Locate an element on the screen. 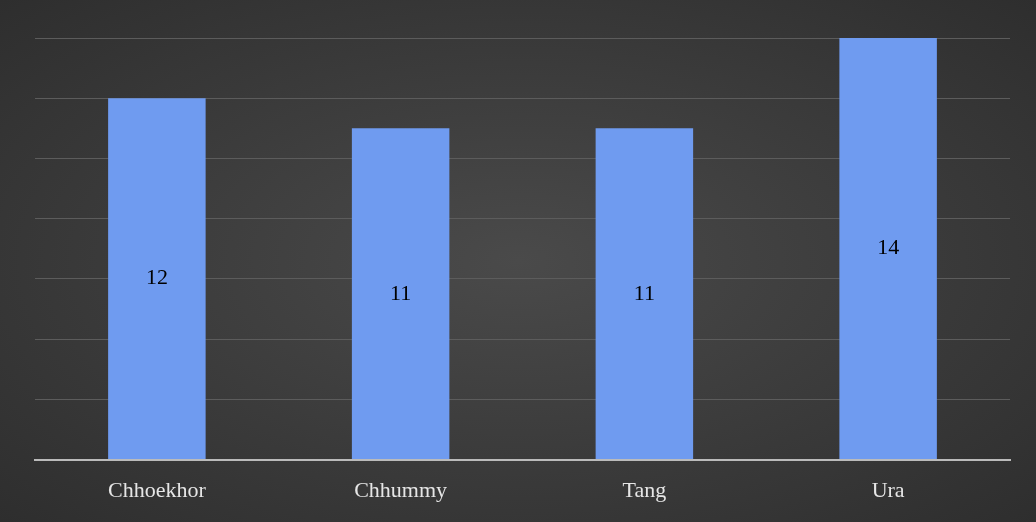 Image resolution: width=1036 pixels, height=522 pixels. x-tick-label: Chhoekhor is located at coordinates (157, 489).